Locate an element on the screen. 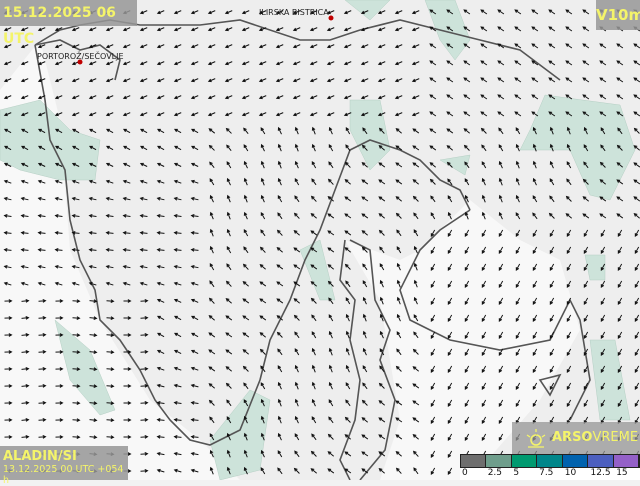 Image resolution: width=640 pixels, height=486 pixels. city-marker-portoroz is located at coordinates (80, 62).